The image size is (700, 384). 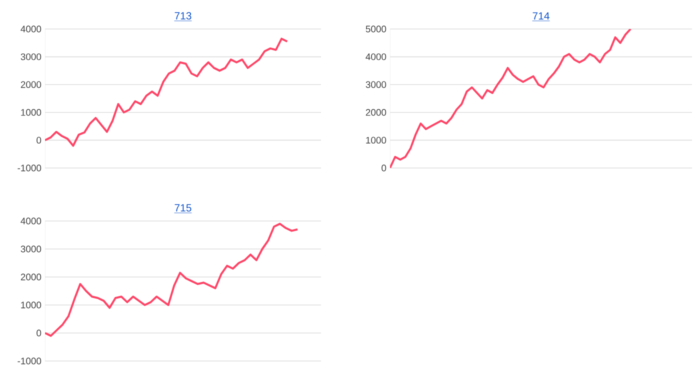 What do you see at coordinates (376, 29) in the screenshot?
I see `y-tick-label: 5000` at bounding box center [376, 29].